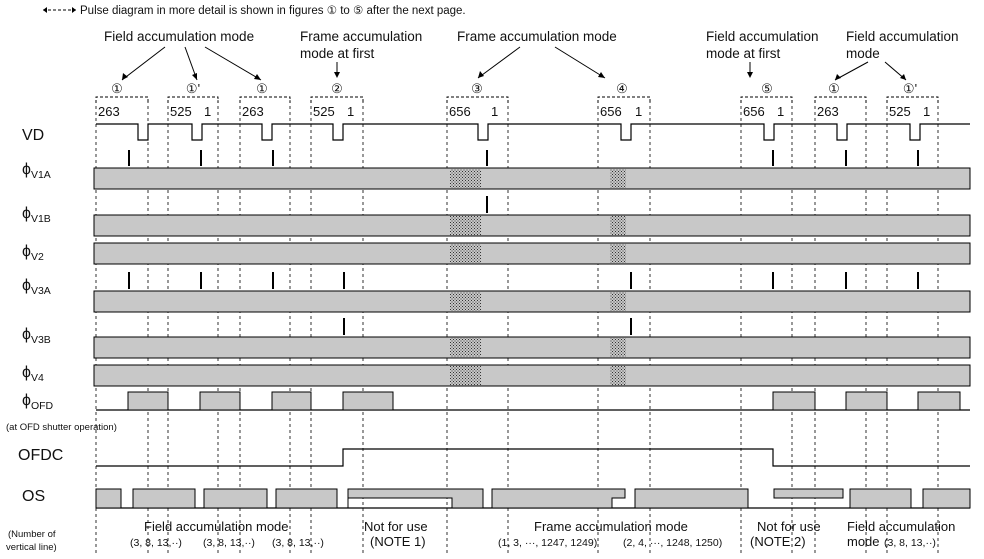 The height and width of the screenshot is (559, 984). Describe the element at coordinates (910, 543) in the screenshot. I see `field-seq-4: (3, 8, 13,··)` at that location.